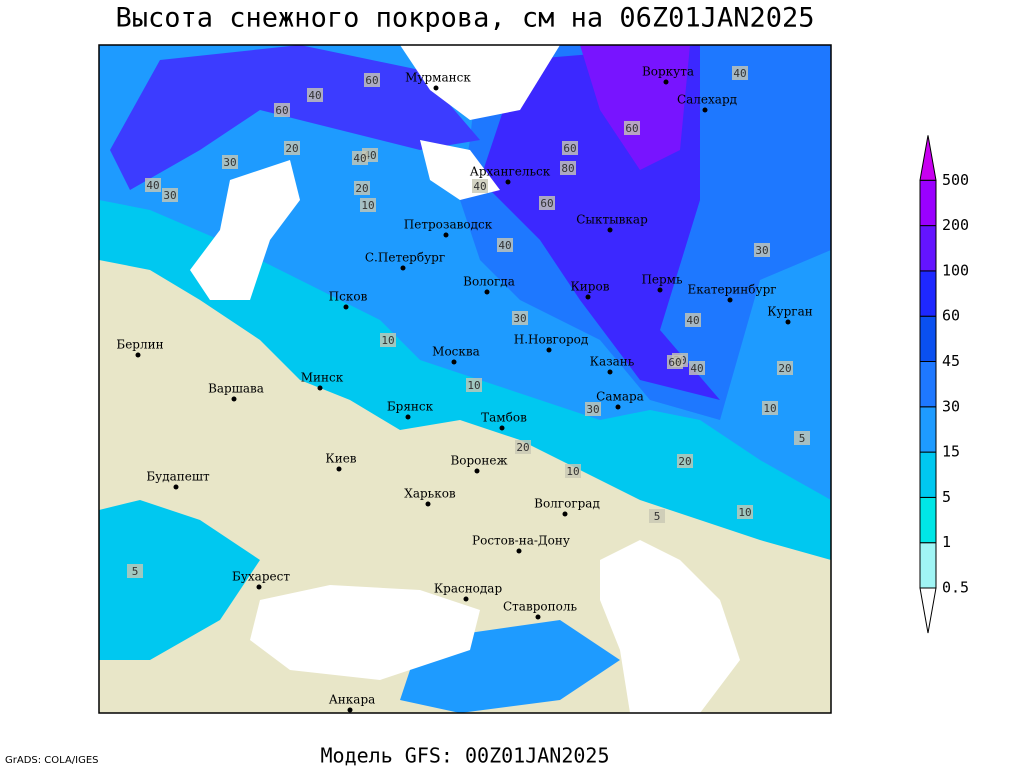 This screenshot has height=772, width=1024. I want to click on city-label: Харьков, so click(430, 494).